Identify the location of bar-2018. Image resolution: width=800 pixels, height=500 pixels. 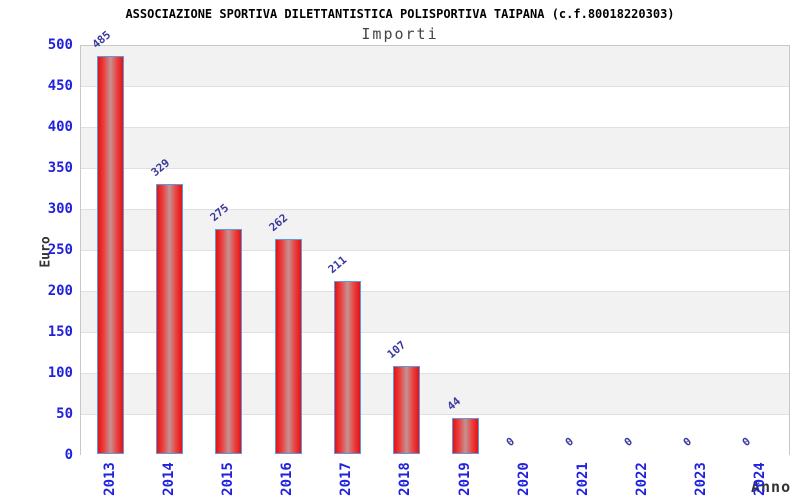
(406, 410).